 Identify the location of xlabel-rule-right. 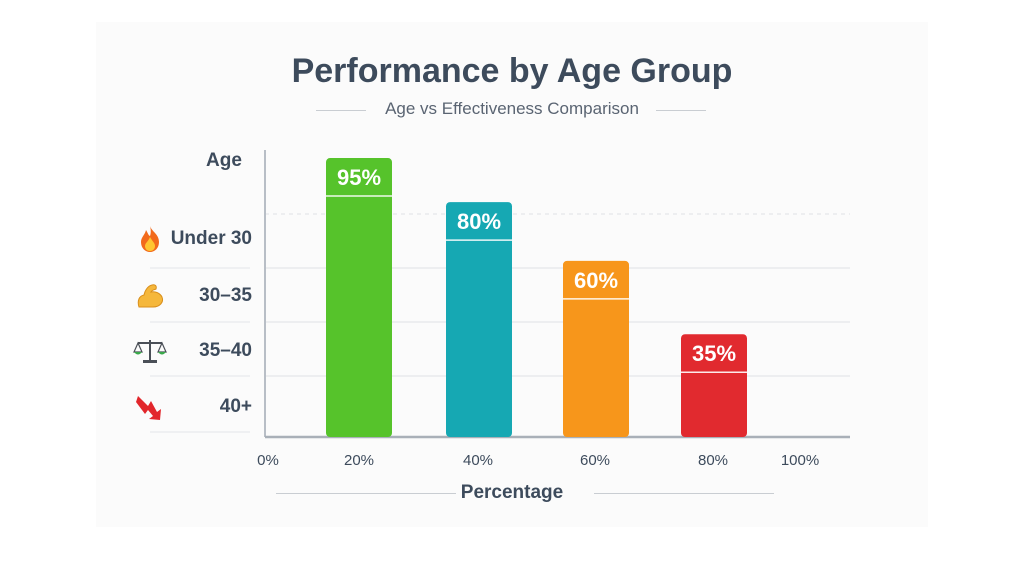
(684, 493).